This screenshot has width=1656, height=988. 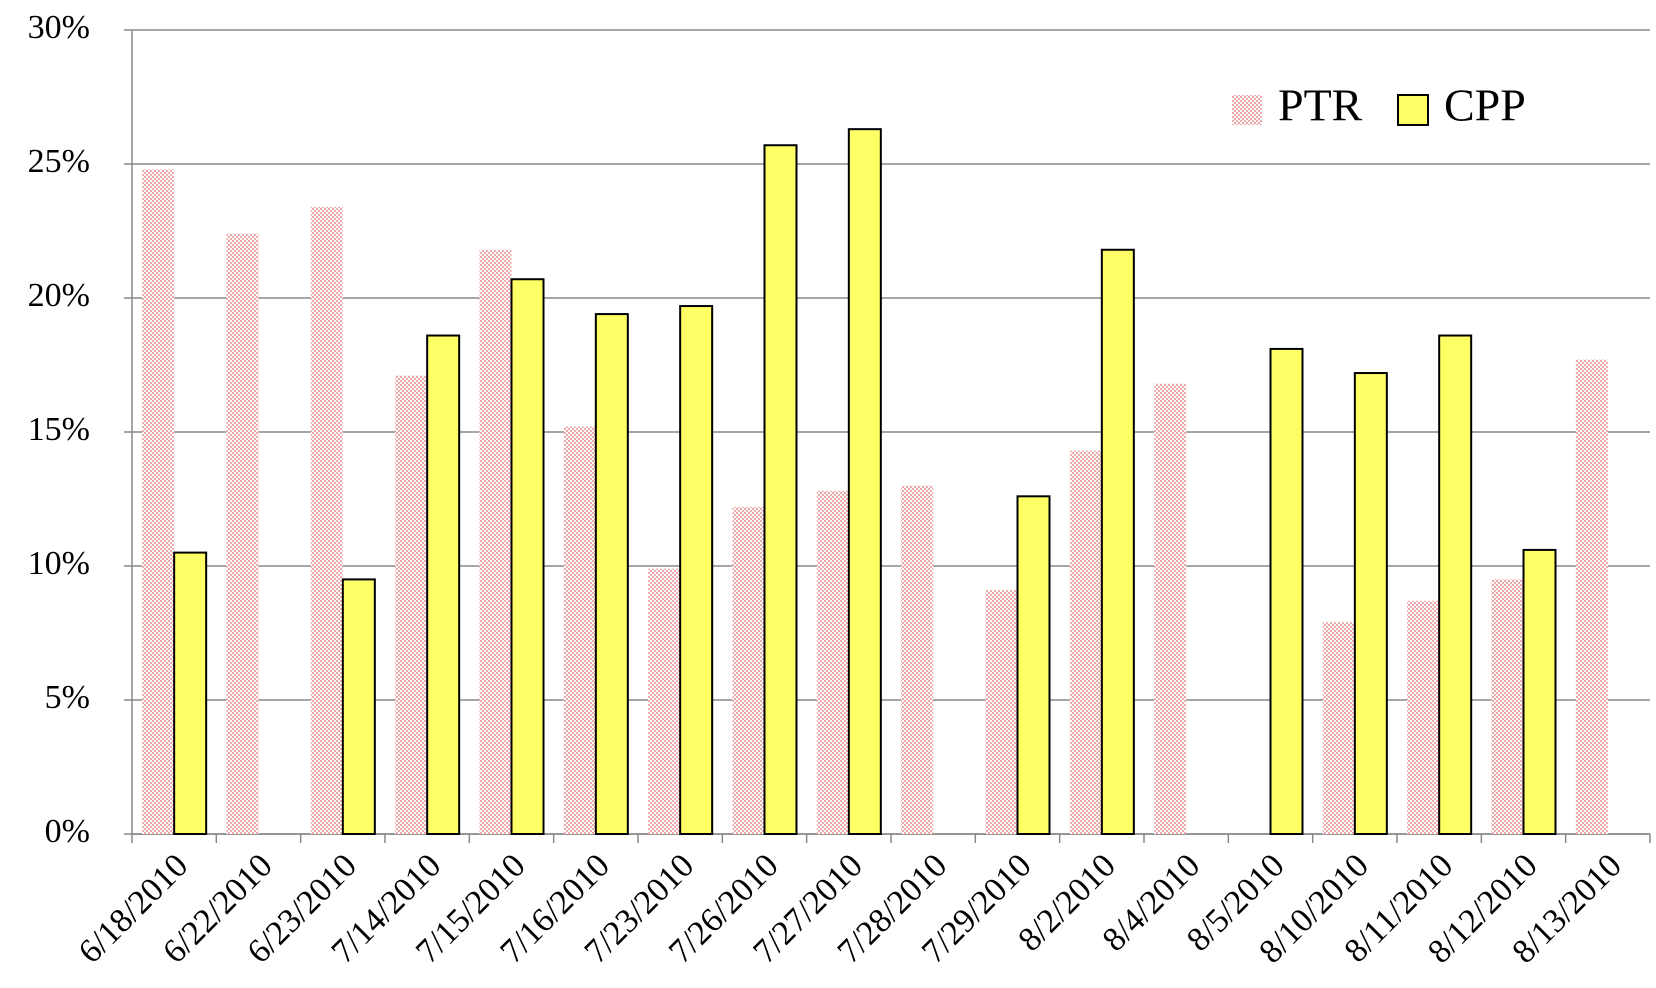 What do you see at coordinates (59, 27) in the screenshot?
I see `y-tick-label: 30%` at bounding box center [59, 27].